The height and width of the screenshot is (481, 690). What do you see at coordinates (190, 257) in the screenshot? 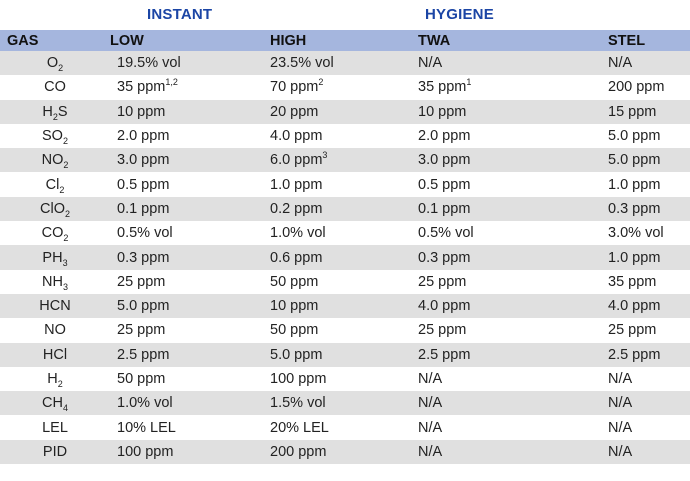
I see `low-cell: 0.3 ppm` at bounding box center [190, 257].